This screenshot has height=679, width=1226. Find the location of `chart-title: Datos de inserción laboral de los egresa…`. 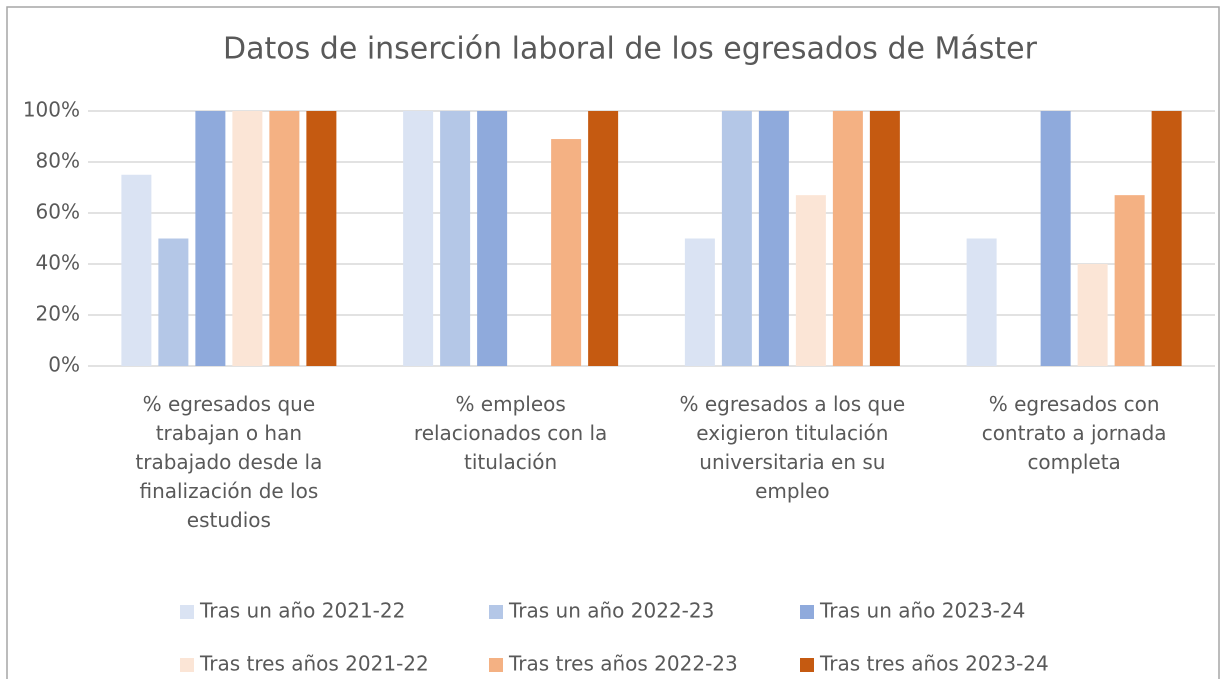

chart-title: Datos de inserción laboral de los egresa… is located at coordinates (630, 49).